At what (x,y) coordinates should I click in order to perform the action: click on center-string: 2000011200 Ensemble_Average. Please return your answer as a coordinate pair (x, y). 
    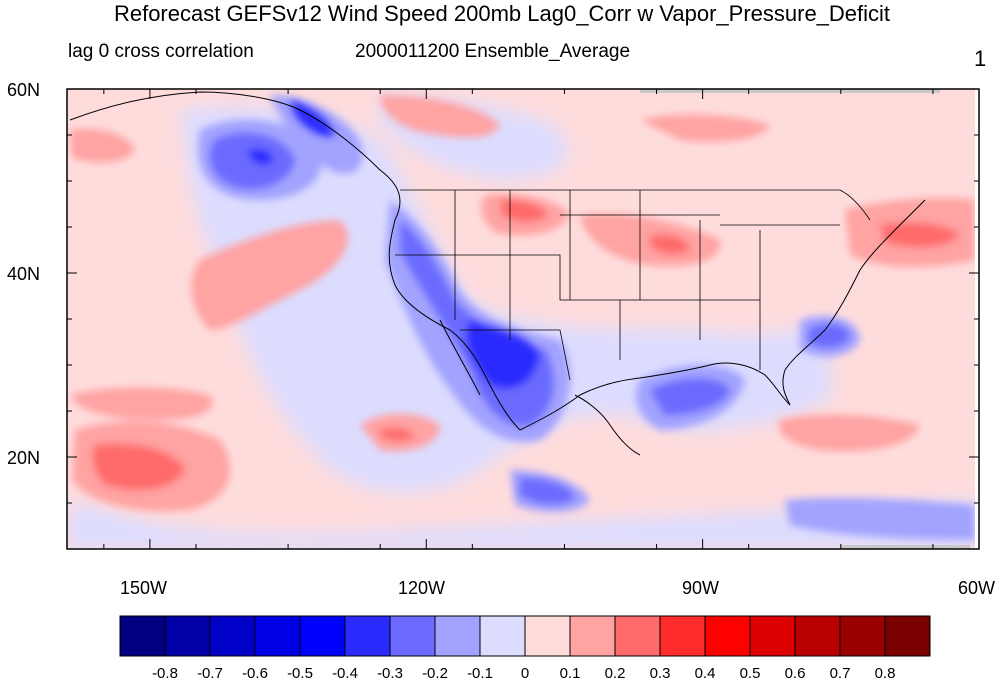
    Looking at the image, I should click on (493, 51).